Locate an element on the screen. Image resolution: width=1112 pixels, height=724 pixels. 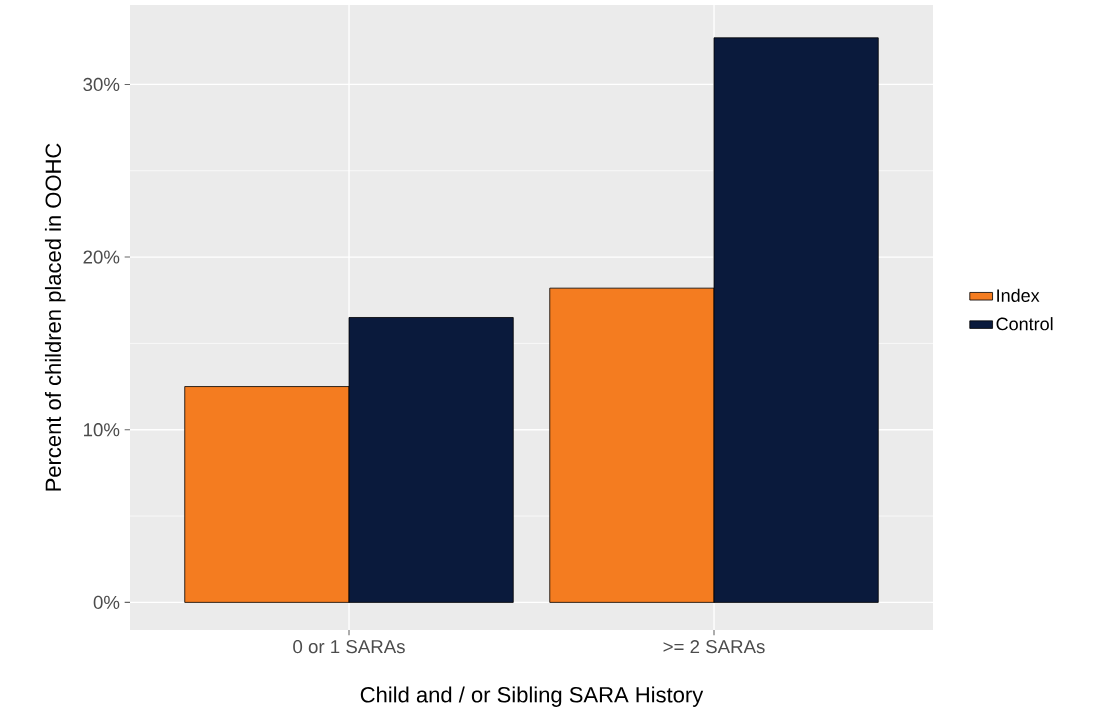
y-tick-label: 10% is located at coordinates (102, 430).